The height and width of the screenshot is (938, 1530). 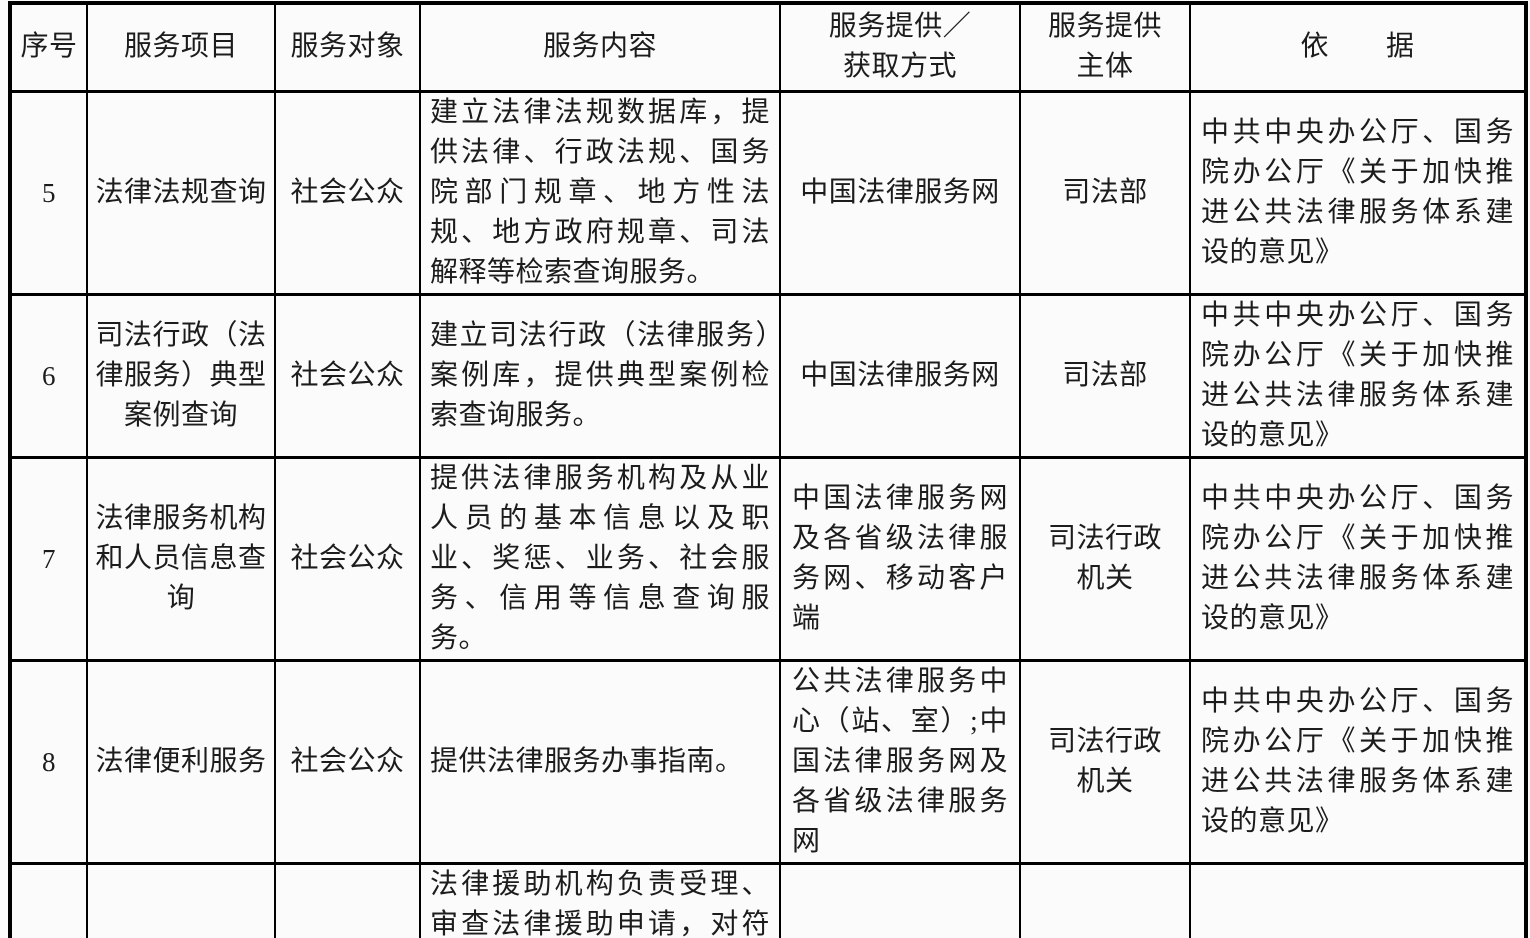 I want to click on cell-serial-number: 8, so click(x=48, y=761).